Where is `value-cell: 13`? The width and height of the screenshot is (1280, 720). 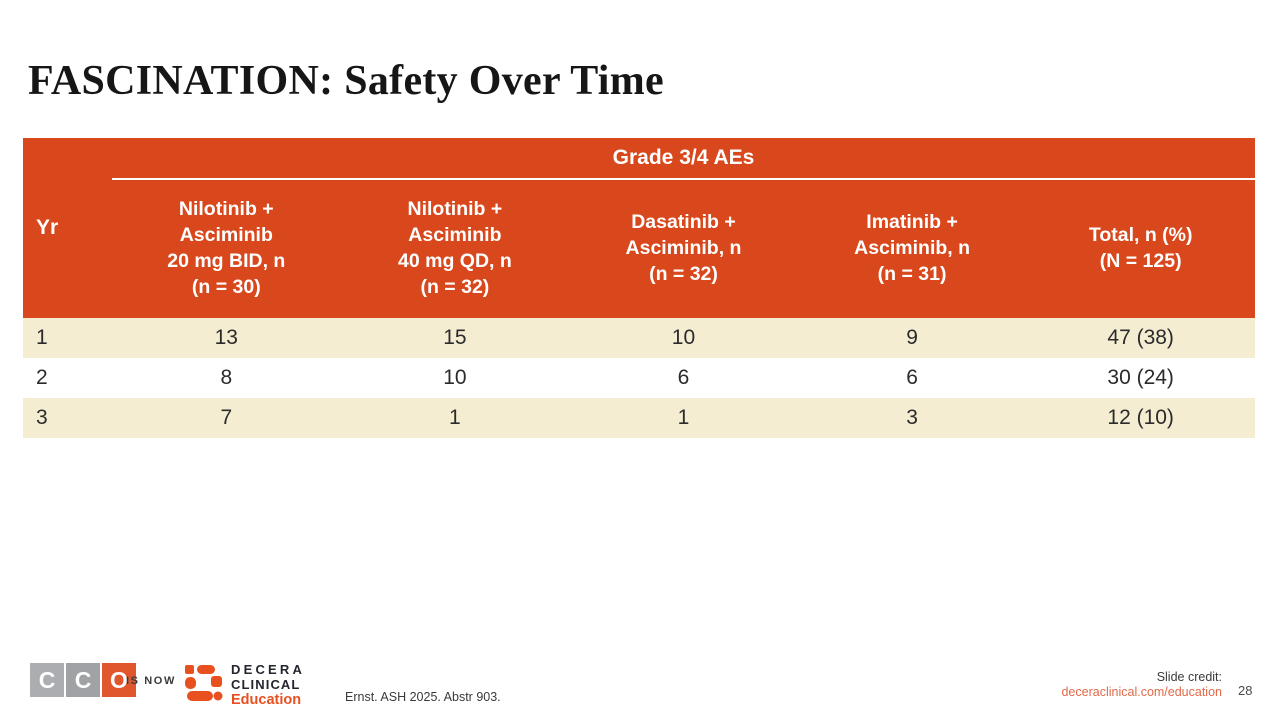 value-cell: 13 is located at coordinates (226, 337).